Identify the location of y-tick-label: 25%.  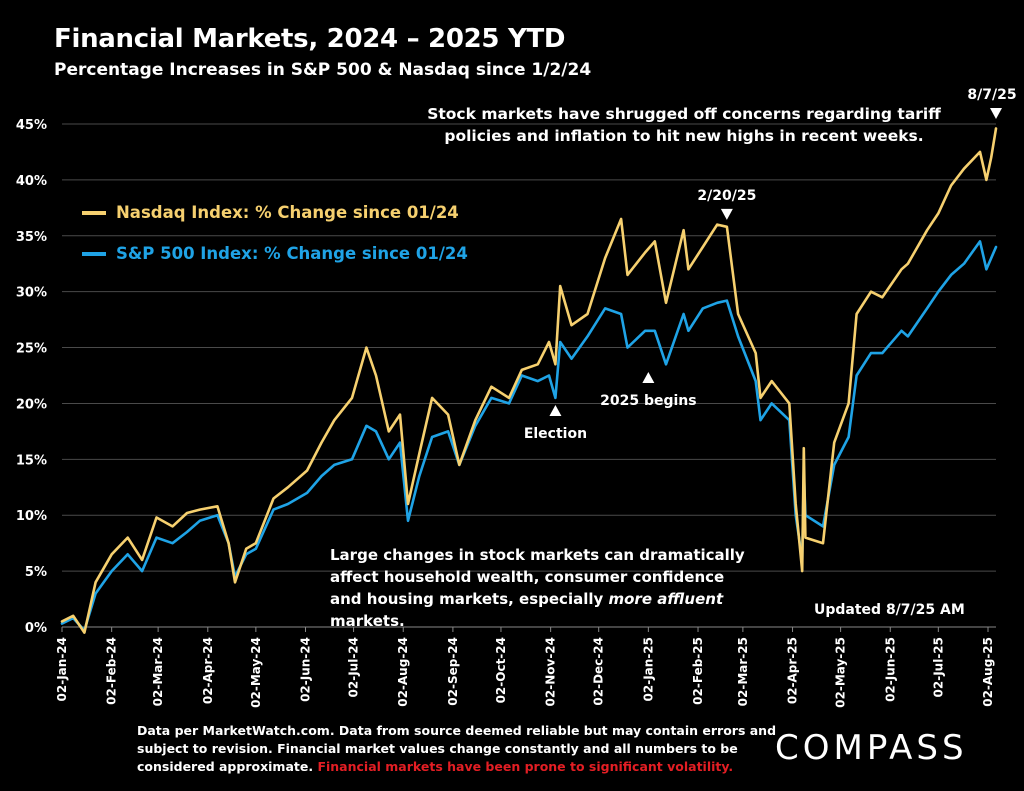
(31, 349).